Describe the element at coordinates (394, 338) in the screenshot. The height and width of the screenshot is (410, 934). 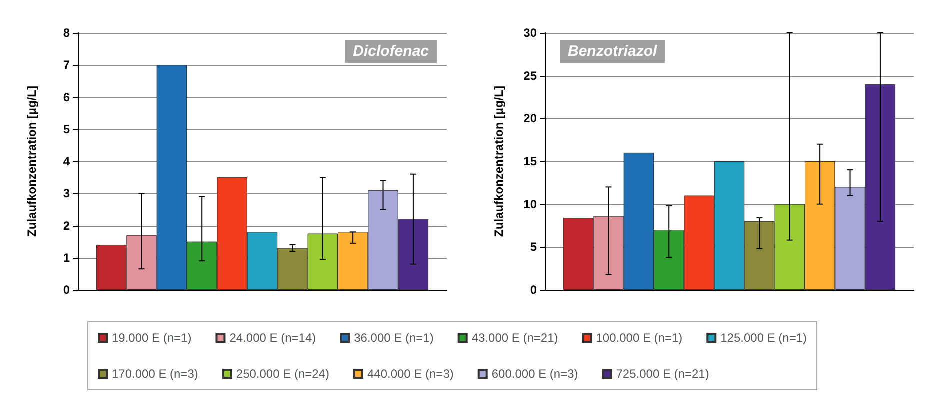
I see `legend-label: 36.000 E (n=1)` at that location.